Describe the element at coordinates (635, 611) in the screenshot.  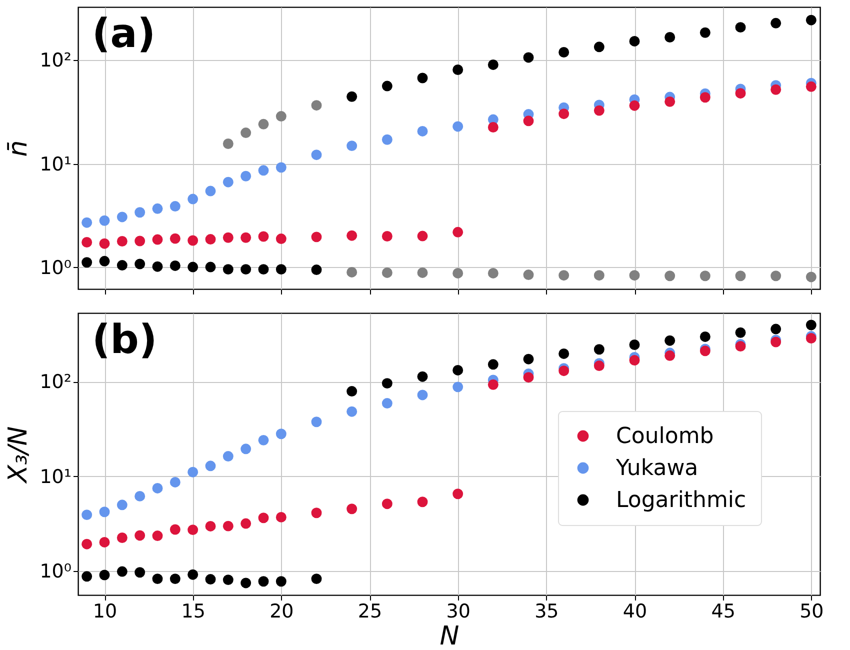
I see `x-tick-label: 40` at that location.